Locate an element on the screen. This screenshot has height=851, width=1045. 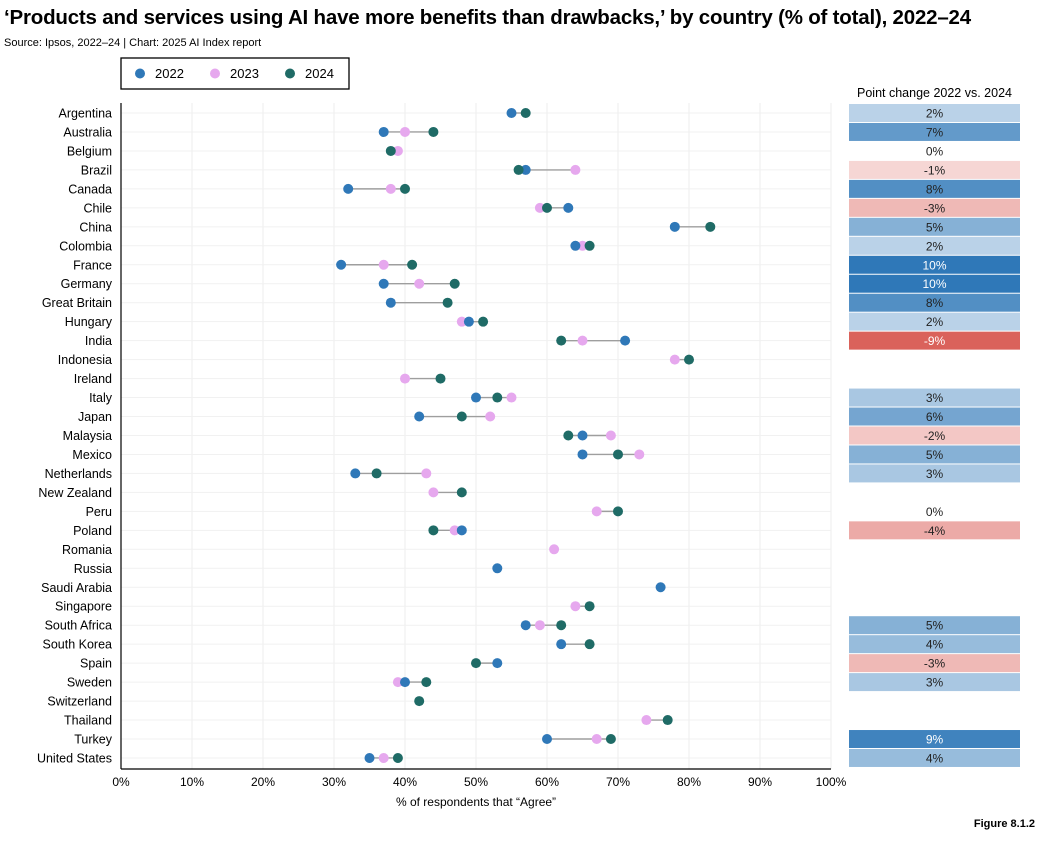
country-label: Romania is located at coordinates (87, 550).